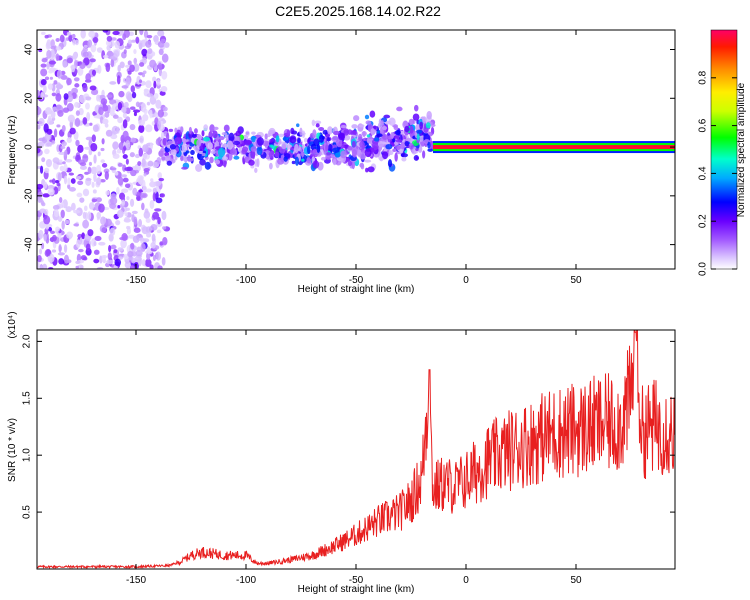  Describe the element at coordinates (703, 173) in the screenshot. I see `colorbar-tick-label: 0.4` at that location.